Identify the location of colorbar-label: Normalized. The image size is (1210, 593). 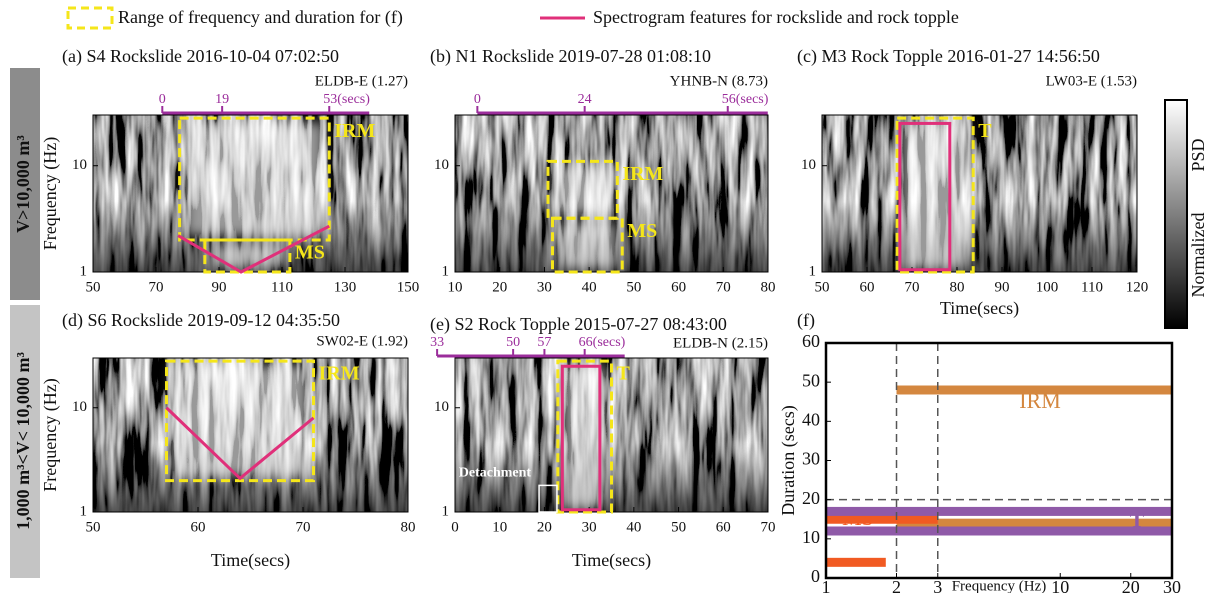
(1198, 255).